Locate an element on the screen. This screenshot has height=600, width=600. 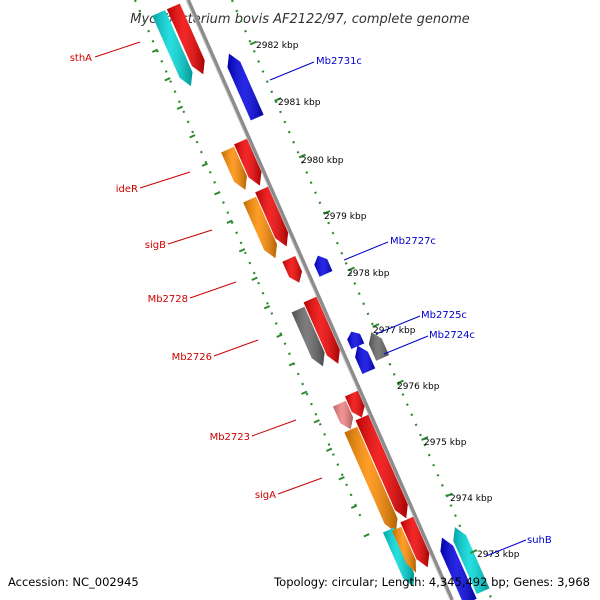
gene-label-Mb2731c: Mb2731c is located at coordinates (339, 61).